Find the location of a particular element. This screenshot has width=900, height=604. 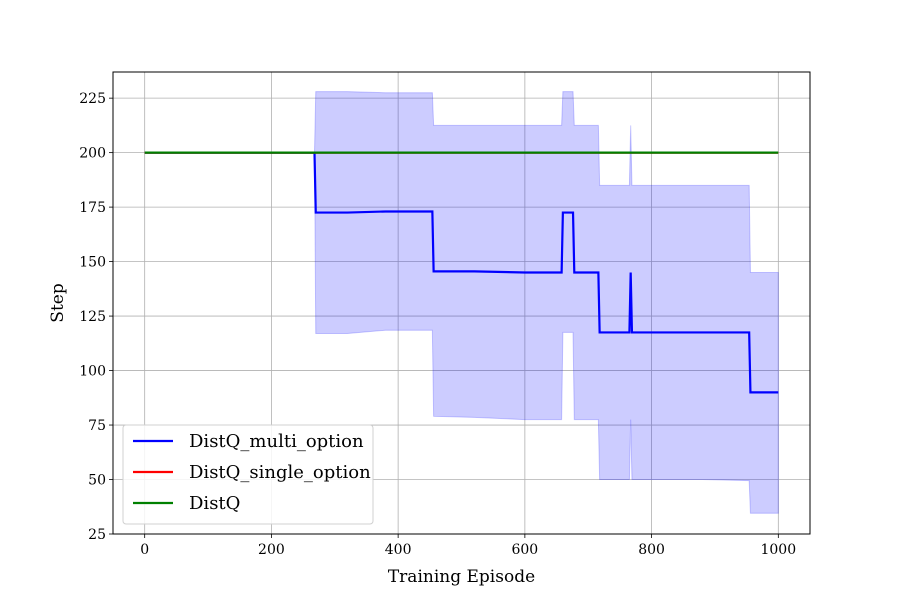

y-tick-label: 50 is located at coordinates (97, 481).